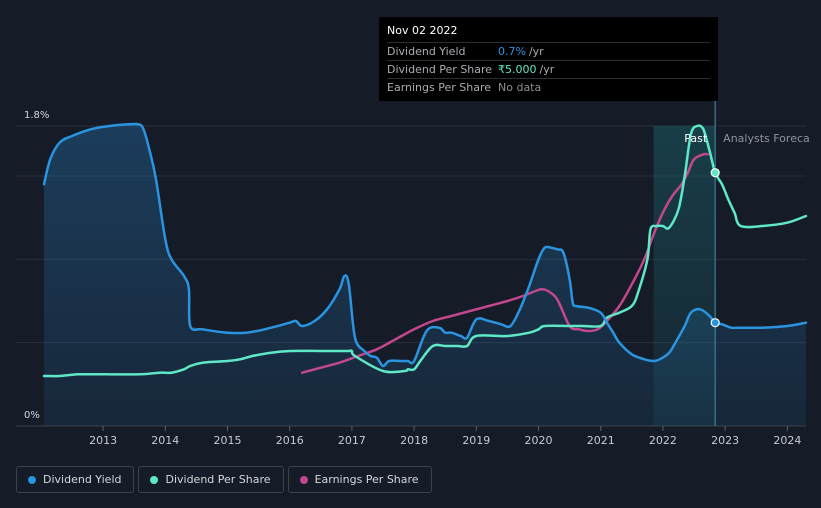 The height and width of the screenshot is (508, 821). I want to click on x-tick-label: 2013, so click(103, 440).